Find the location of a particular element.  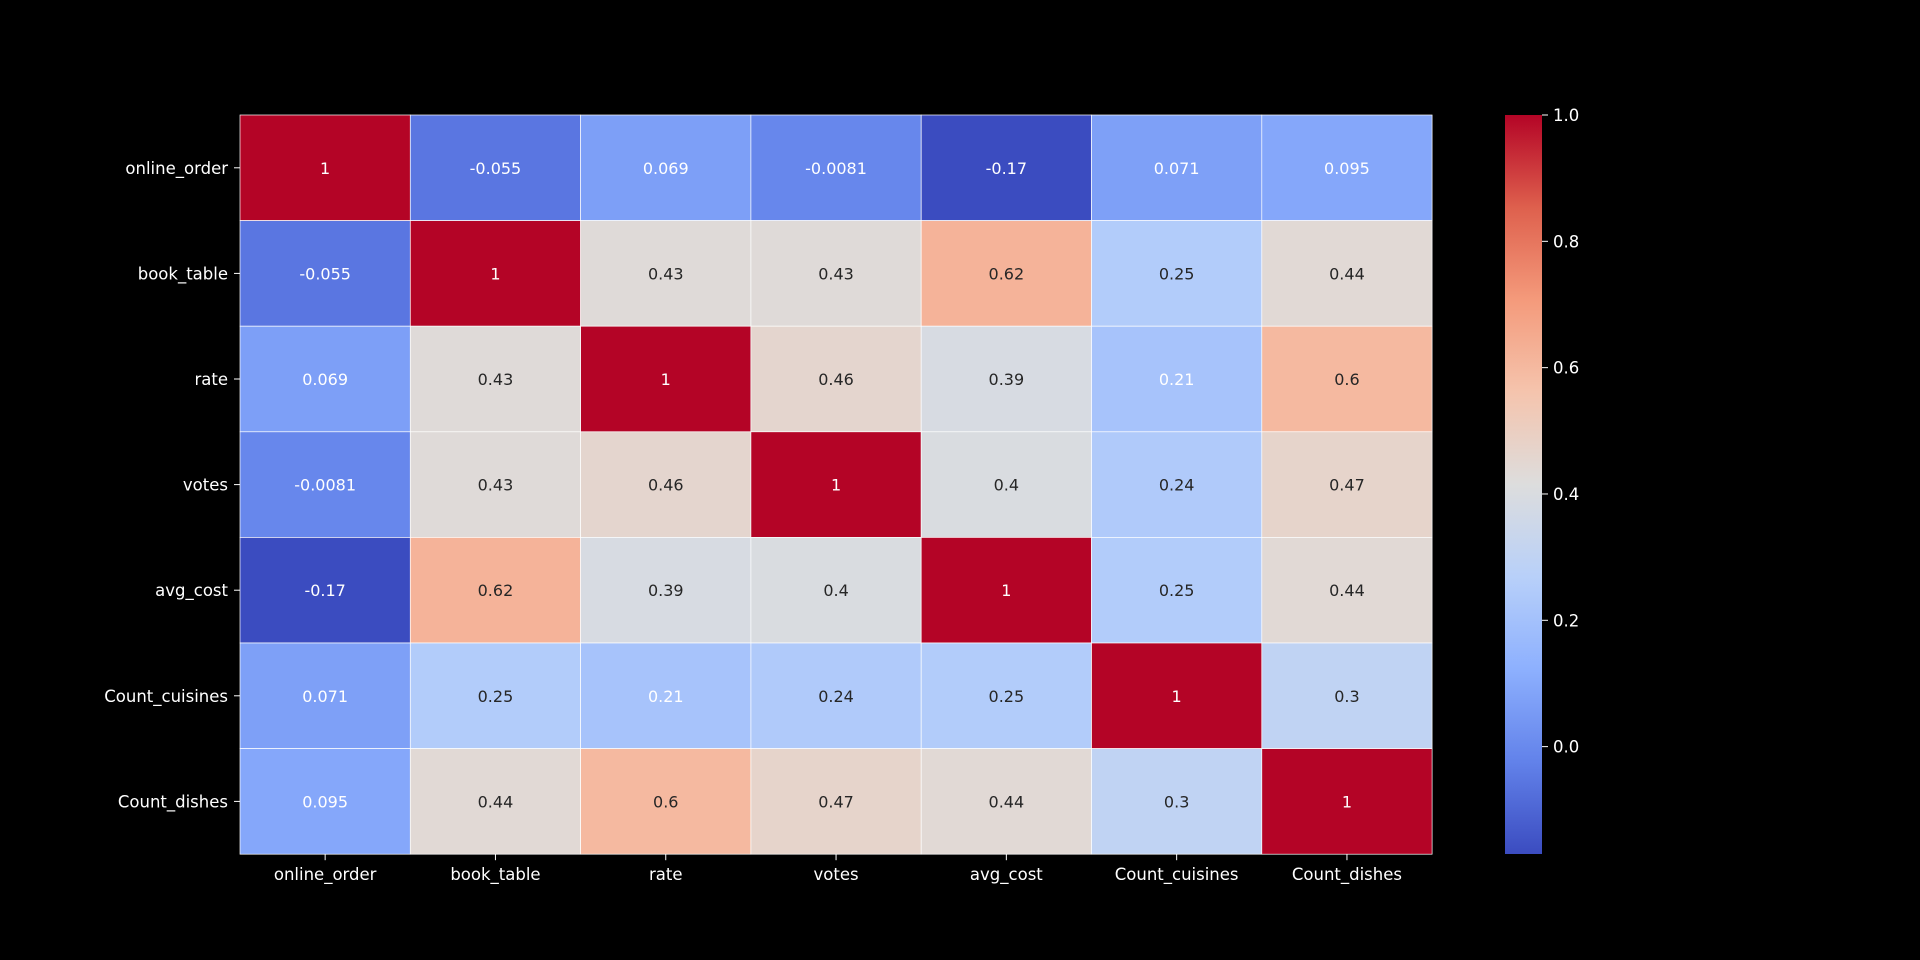

x-tick-label: book_table is located at coordinates (495, 875).